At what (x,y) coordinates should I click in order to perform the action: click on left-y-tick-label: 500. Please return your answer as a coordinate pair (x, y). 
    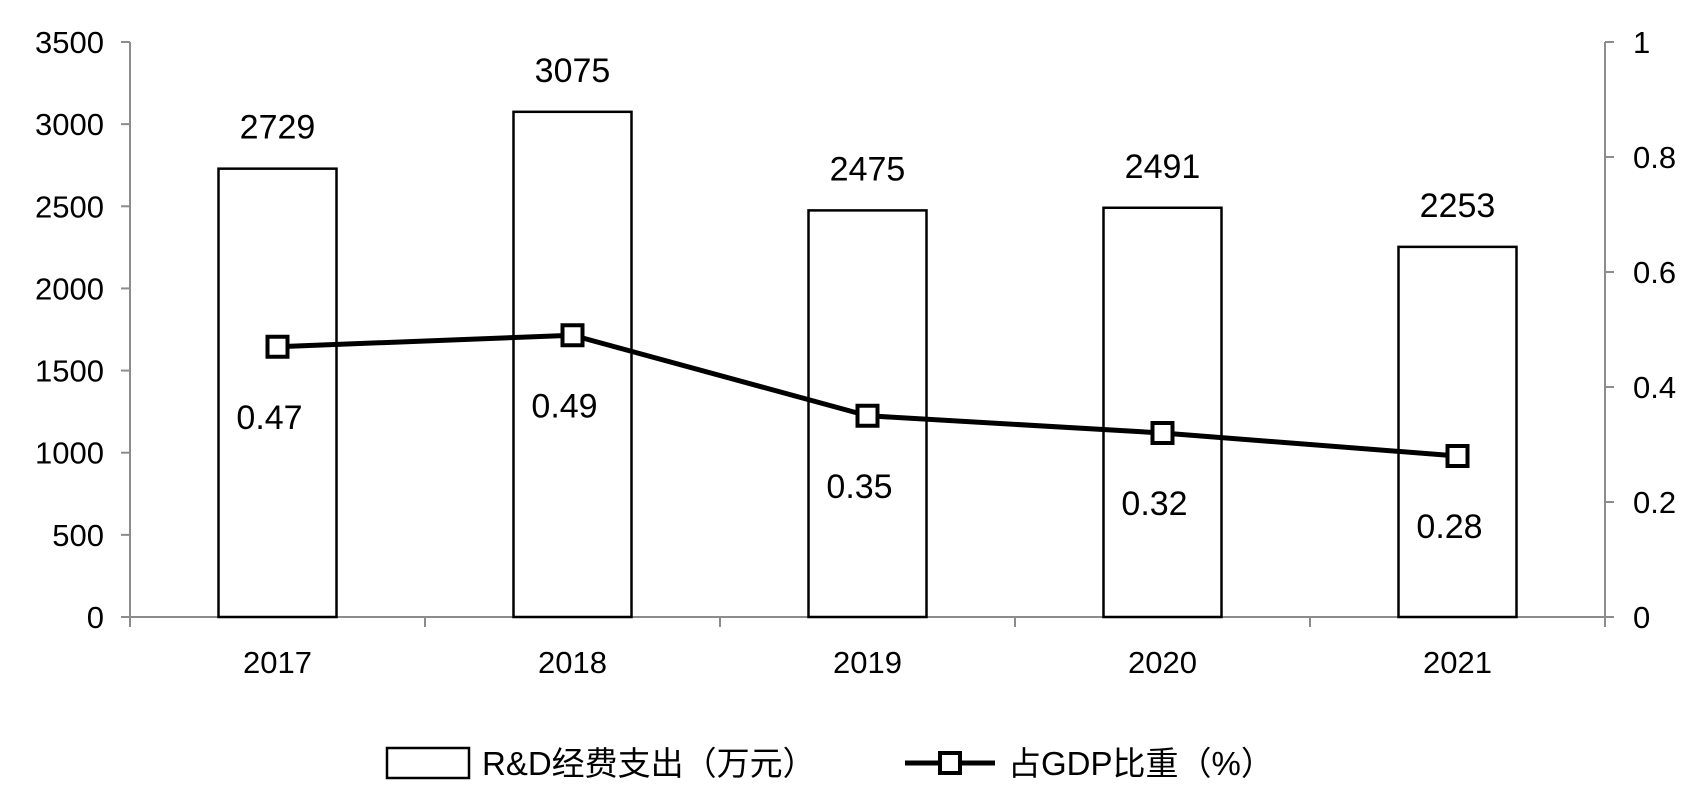
    Looking at the image, I should click on (78, 535).